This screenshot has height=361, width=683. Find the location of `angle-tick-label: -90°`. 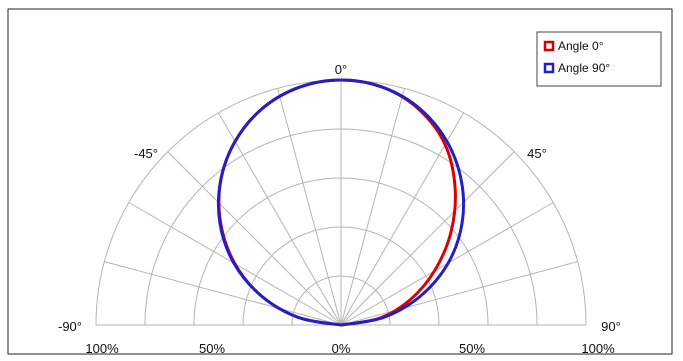

angle-tick-label: -90° is located at coordinates (70, 326).